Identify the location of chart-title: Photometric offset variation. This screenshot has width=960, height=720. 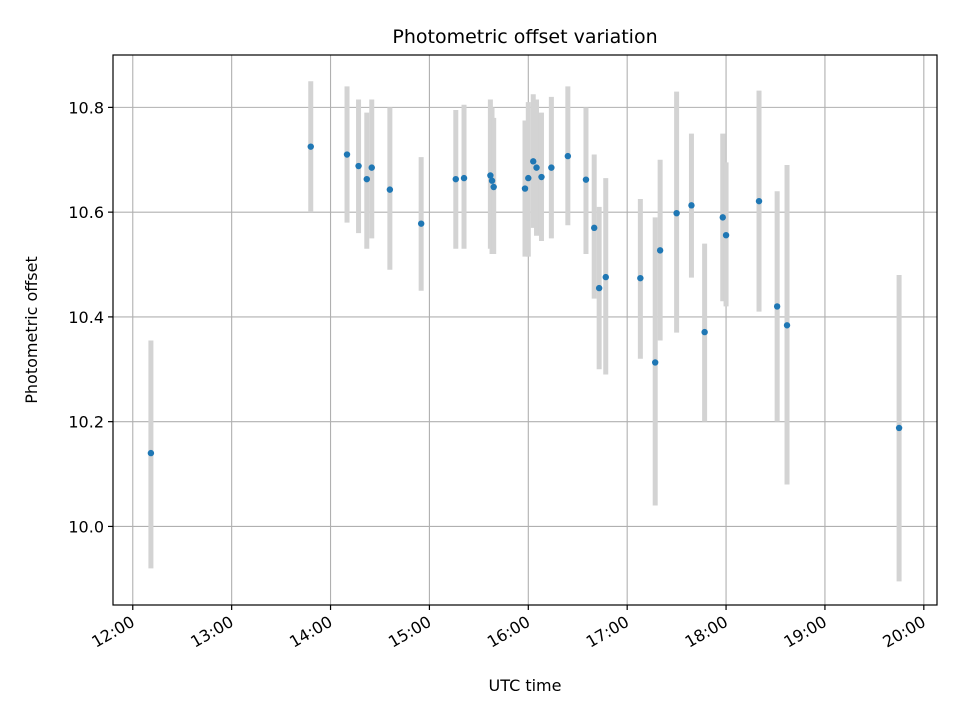
(524, 37).